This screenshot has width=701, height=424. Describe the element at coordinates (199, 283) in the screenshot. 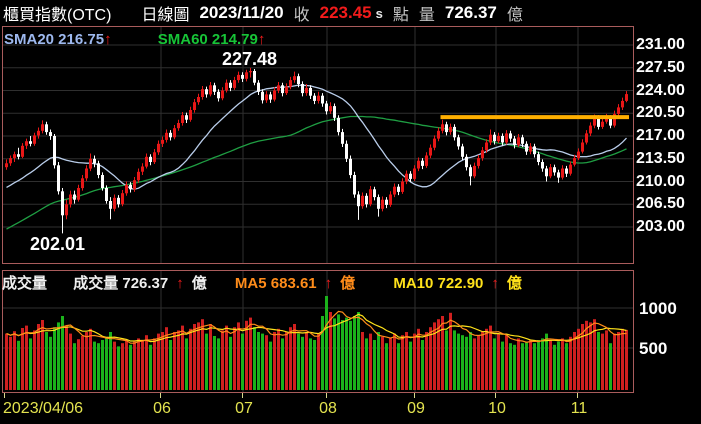

I see `volume-unit-label: 億` at that location.